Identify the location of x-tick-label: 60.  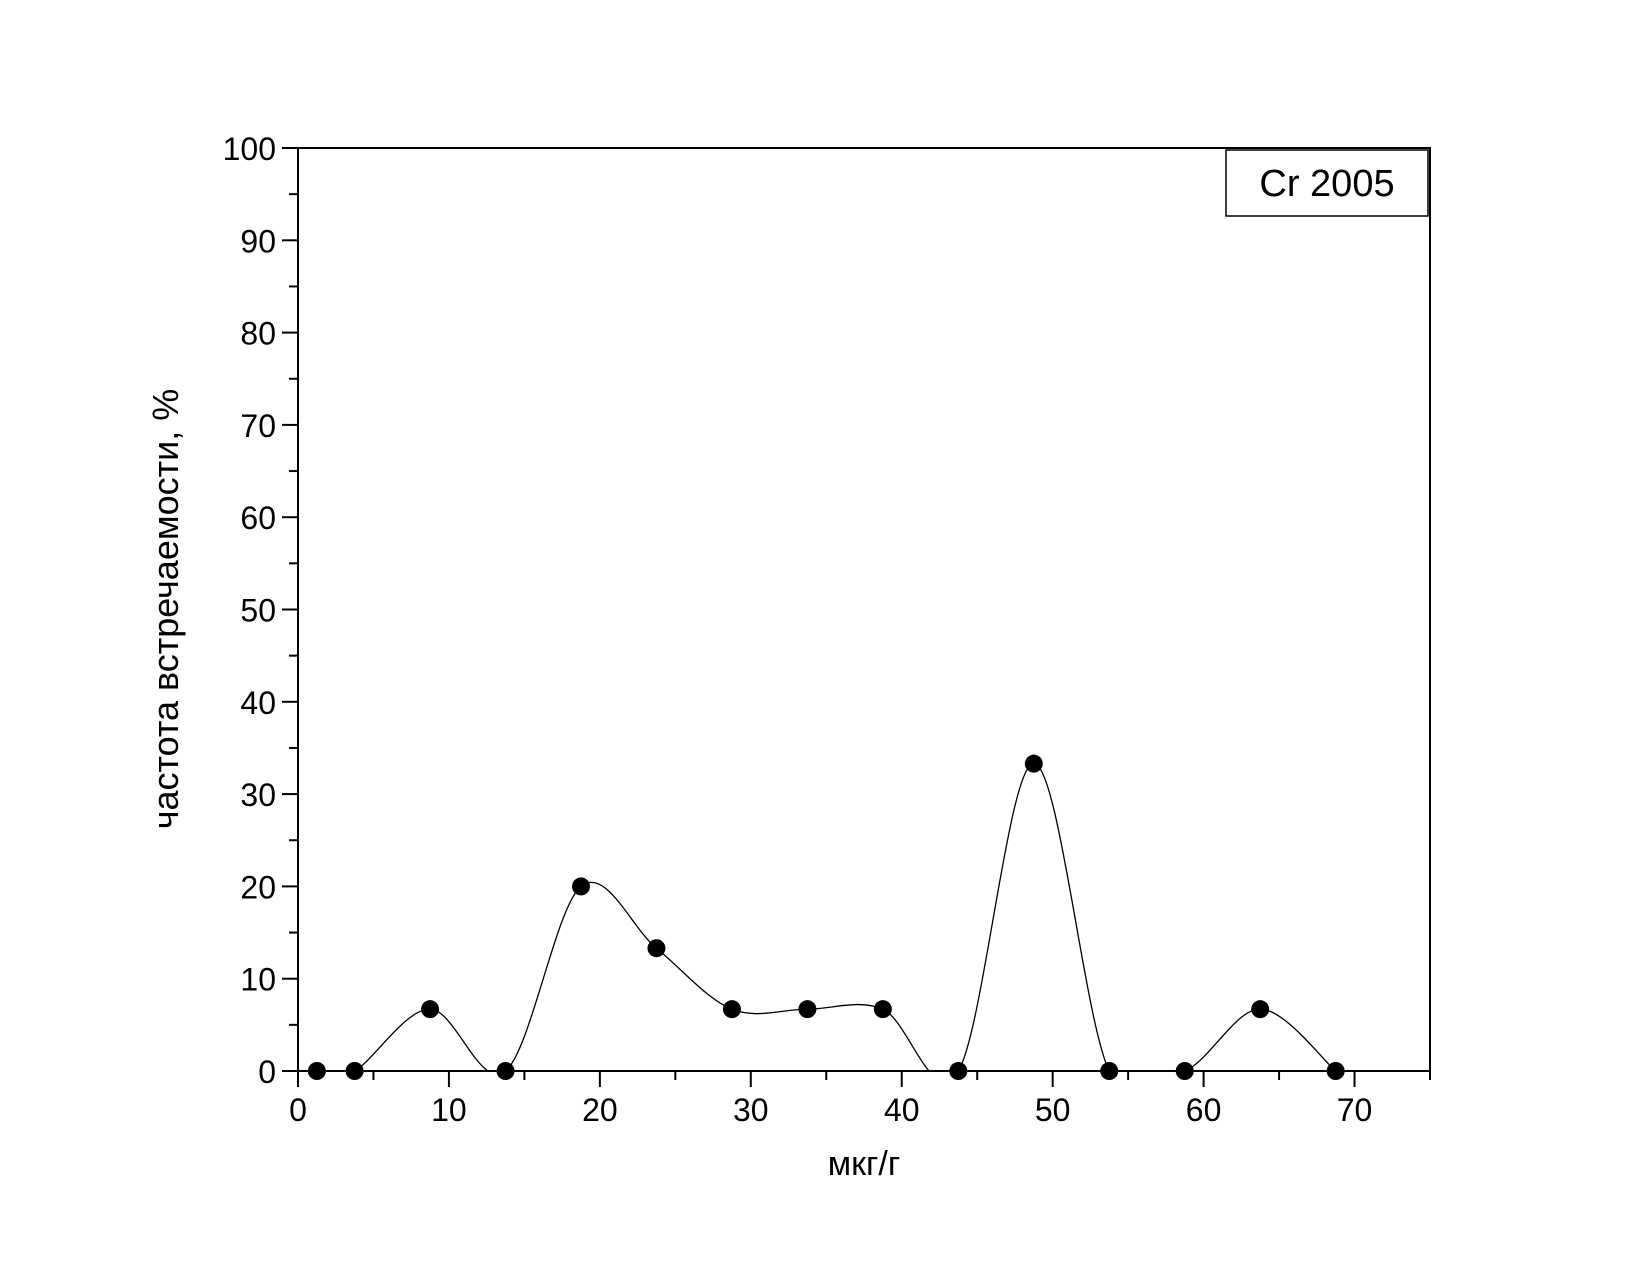
(1204, 1110).